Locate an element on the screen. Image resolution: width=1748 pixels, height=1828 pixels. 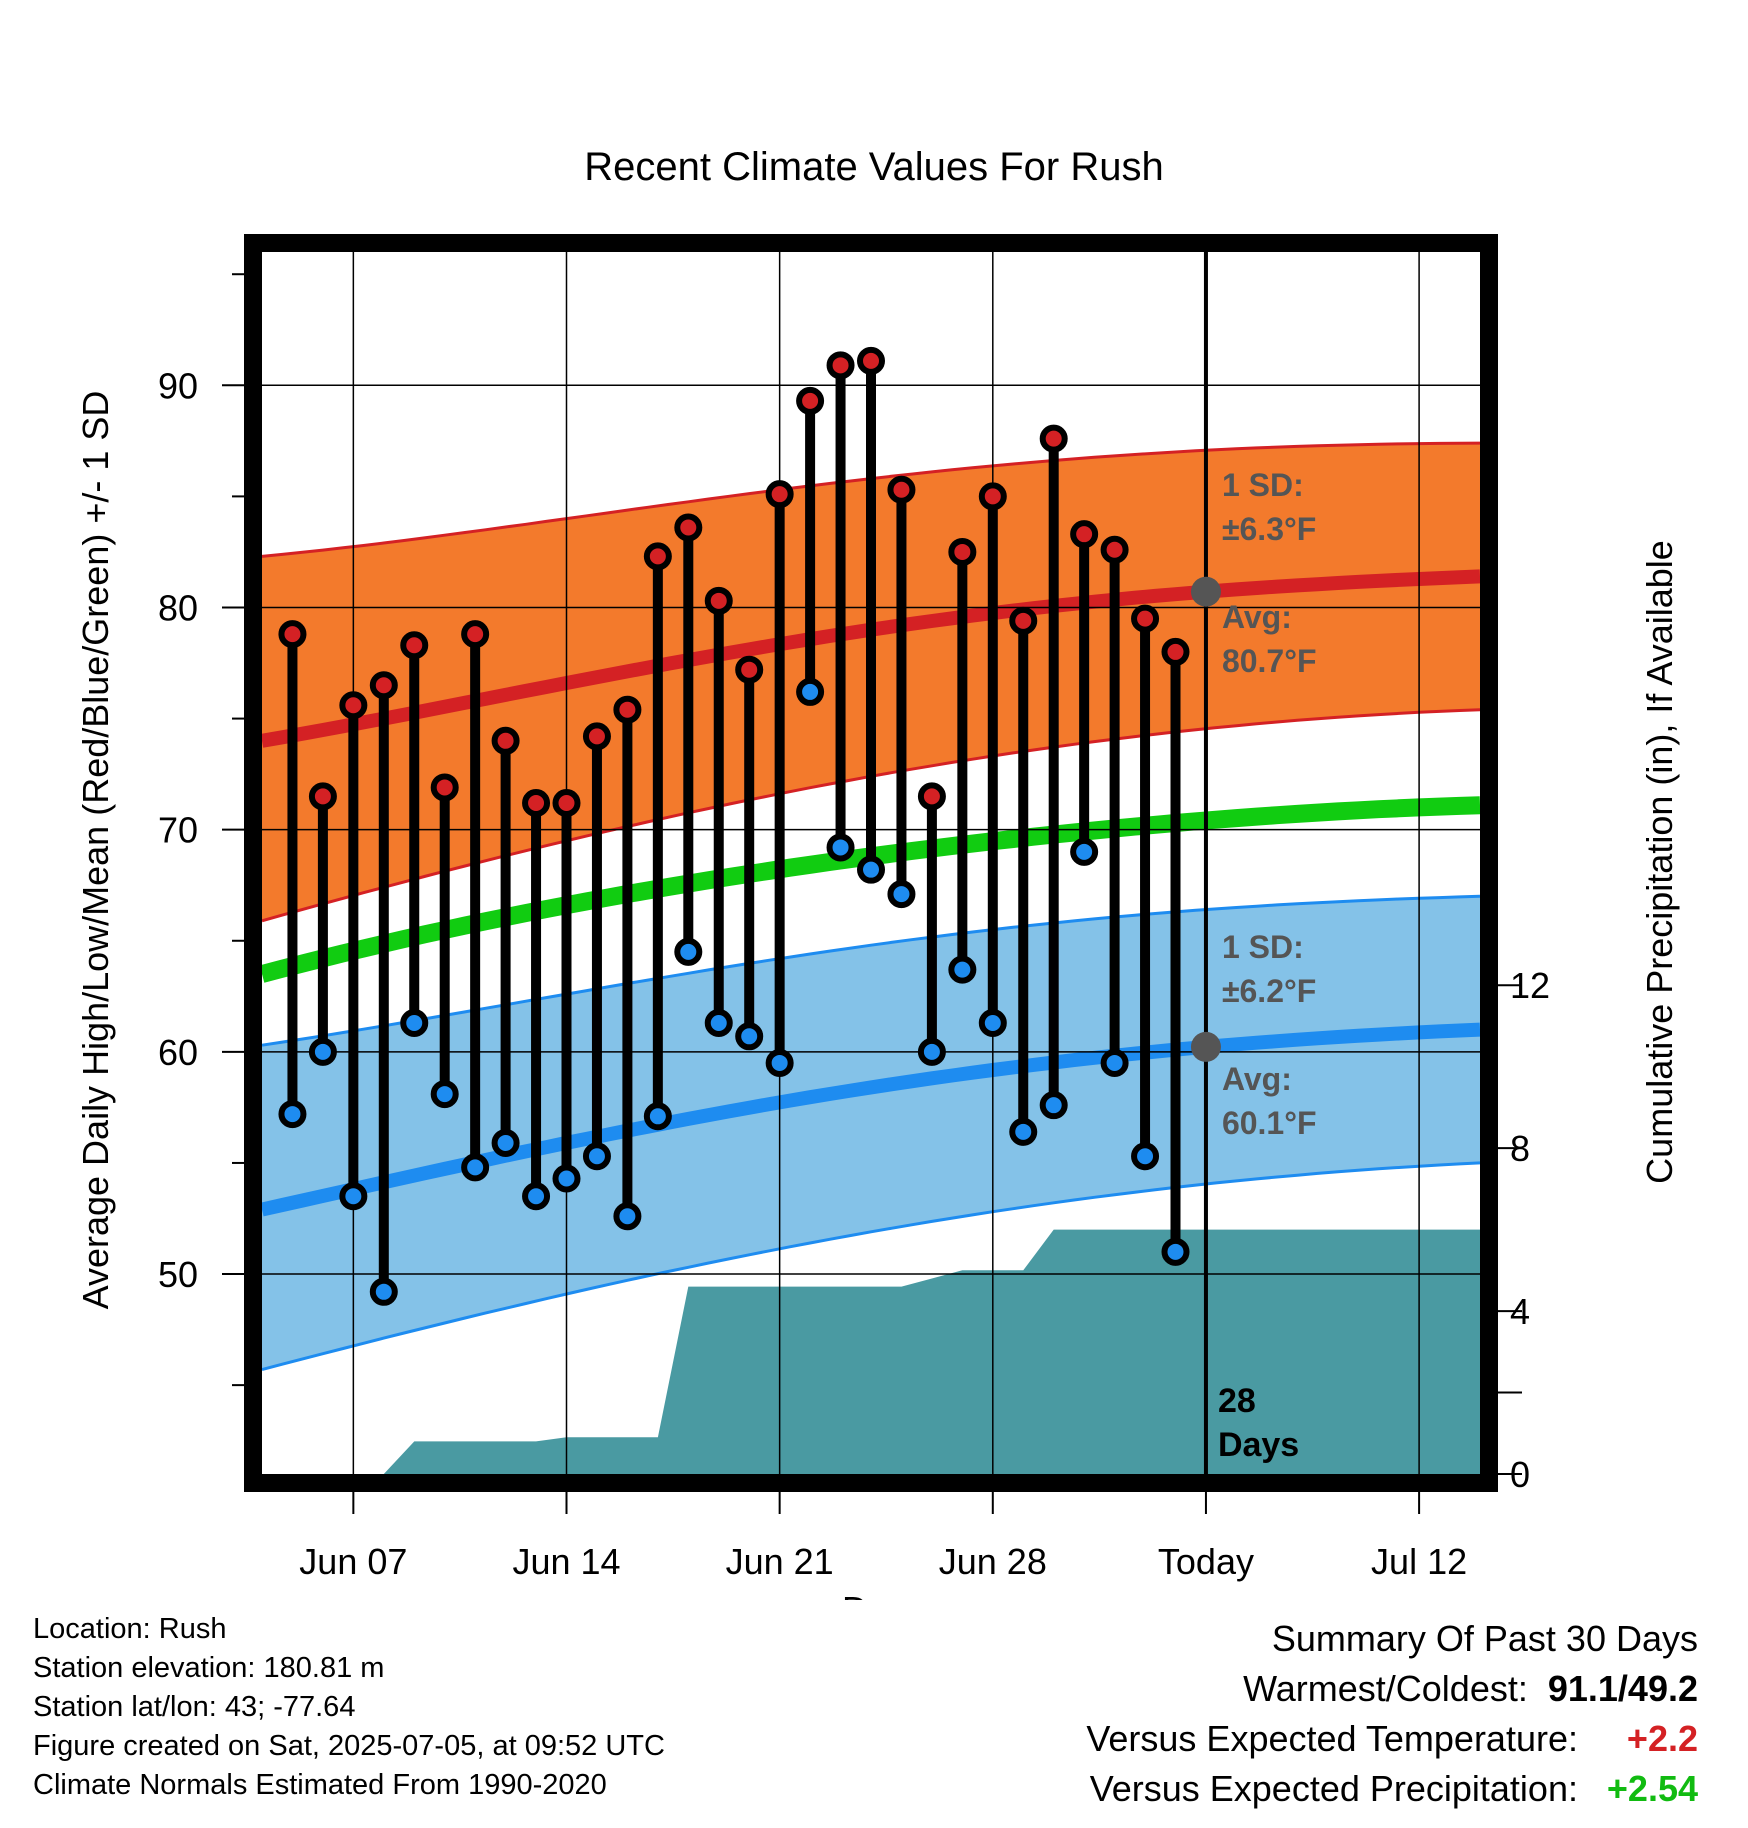
y-tick-label: 80 is located at coordinates (178, 607).